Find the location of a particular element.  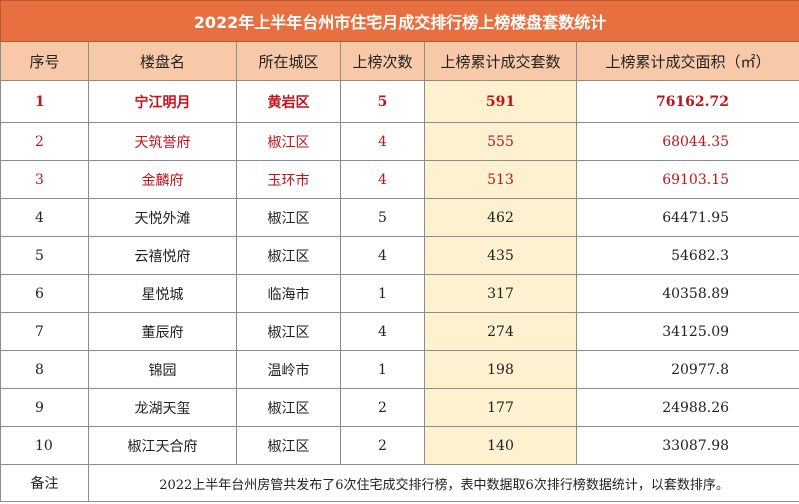

table-row: 1 宁江明月 黄岩区 5 591 76162.72 is located at coordinates (399, 101).